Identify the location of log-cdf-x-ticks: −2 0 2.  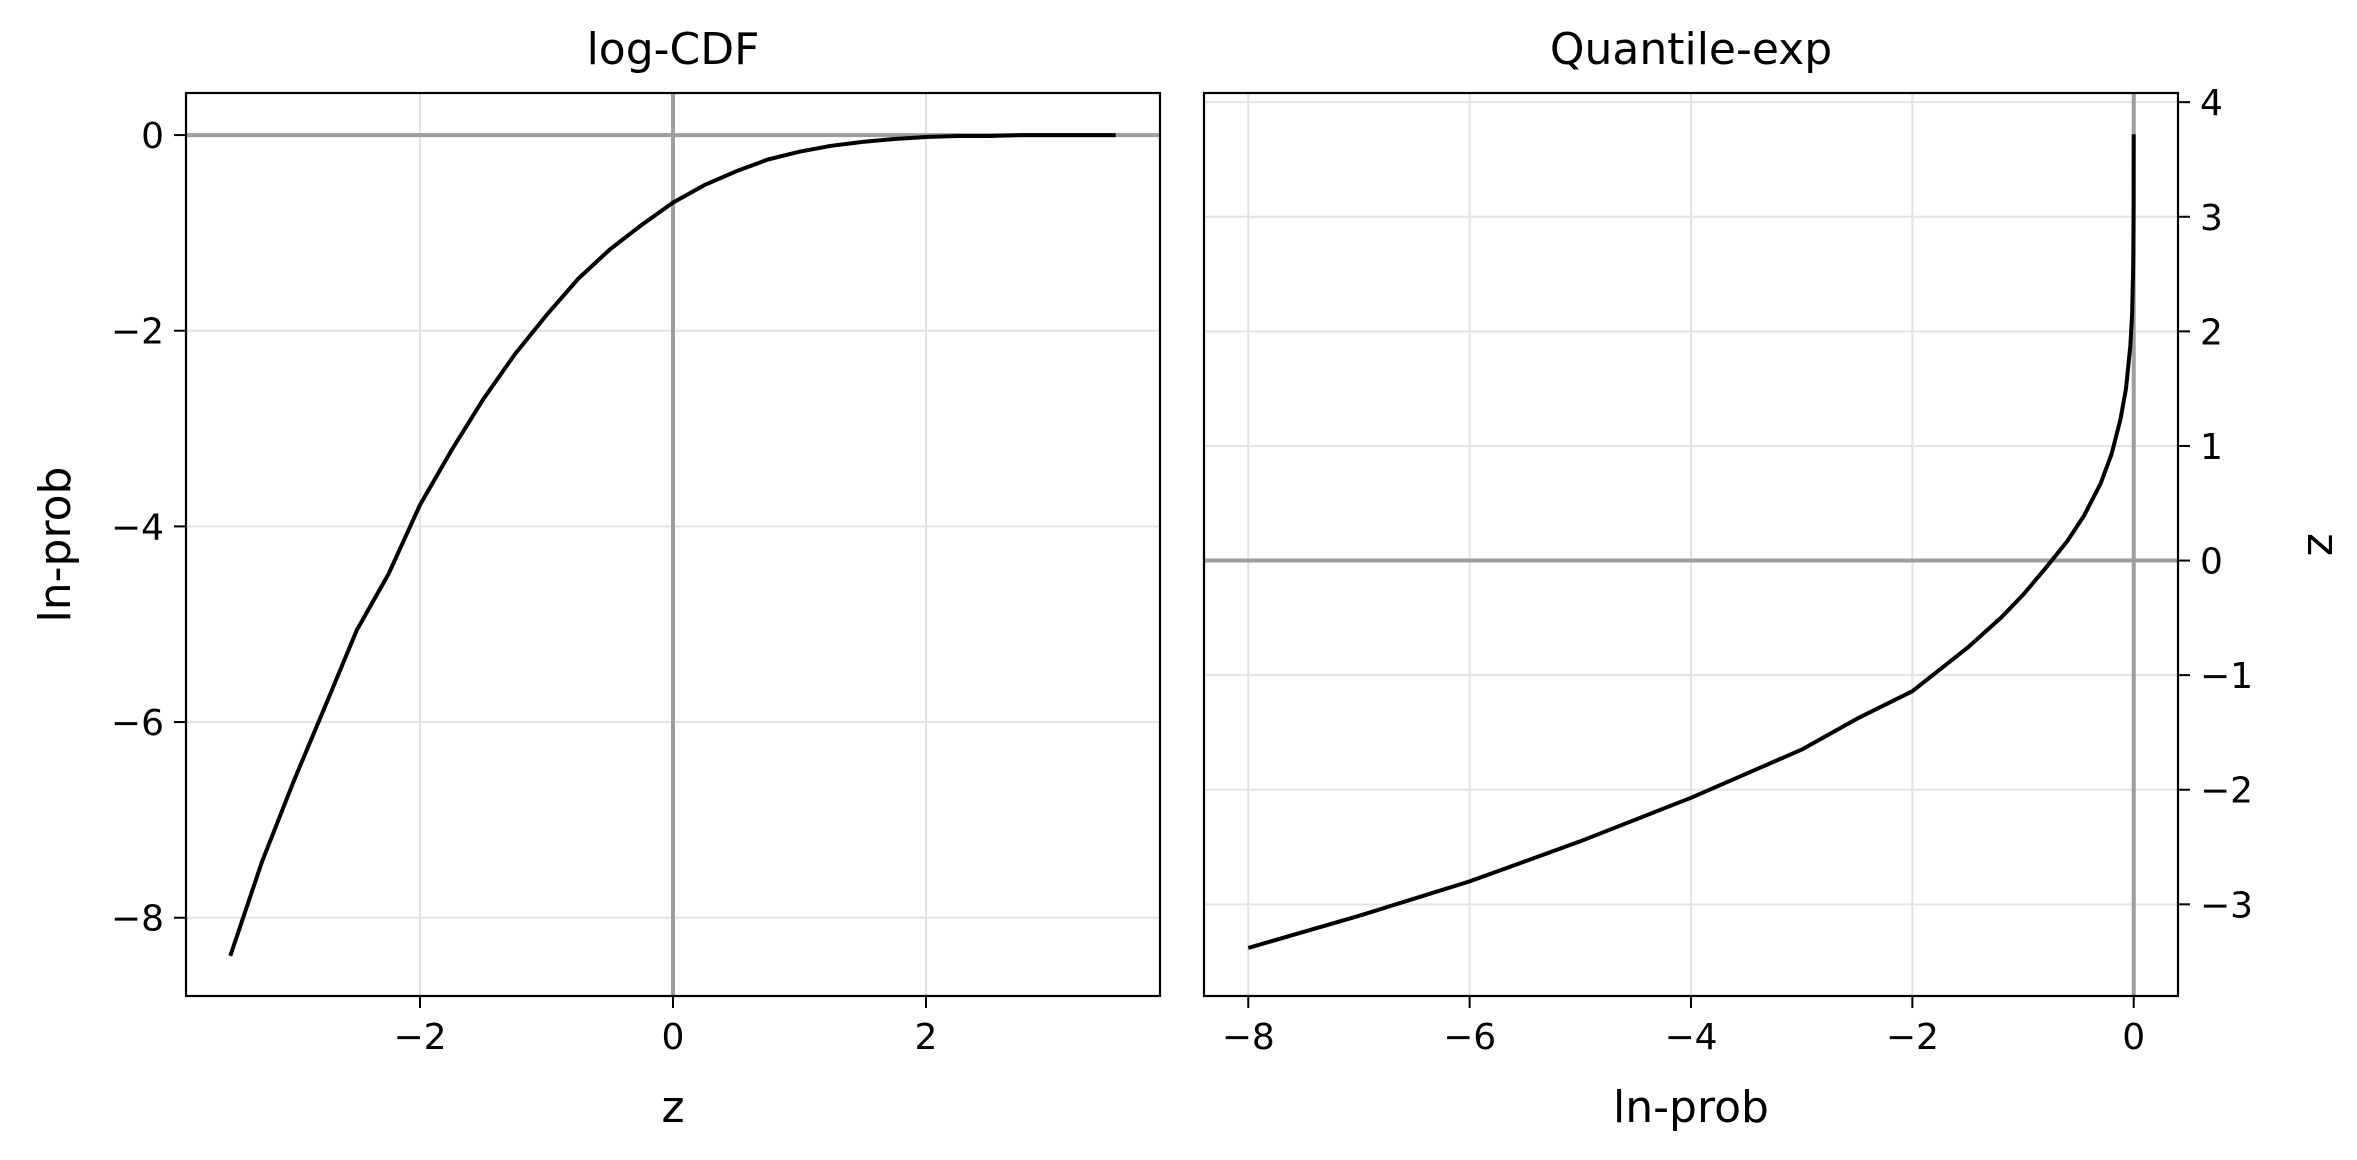
(665, 1027).